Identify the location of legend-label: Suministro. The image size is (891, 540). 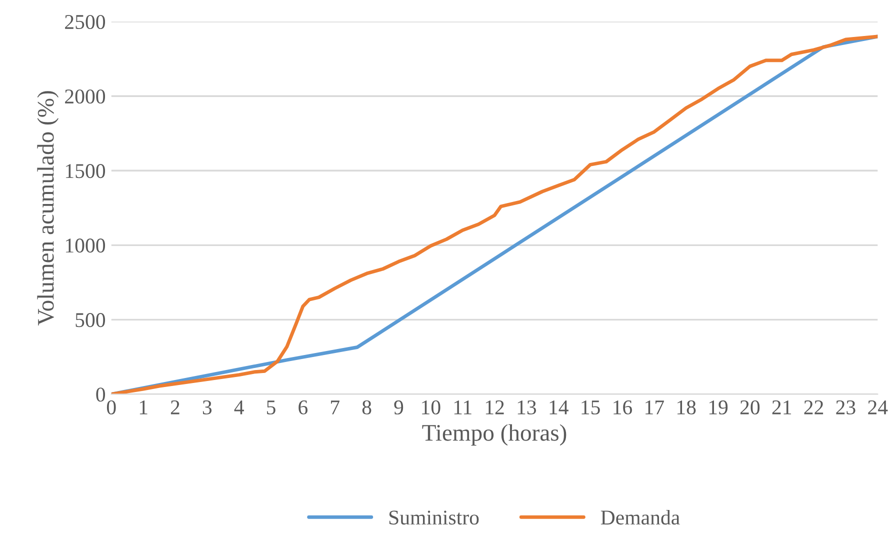
(434, 517).